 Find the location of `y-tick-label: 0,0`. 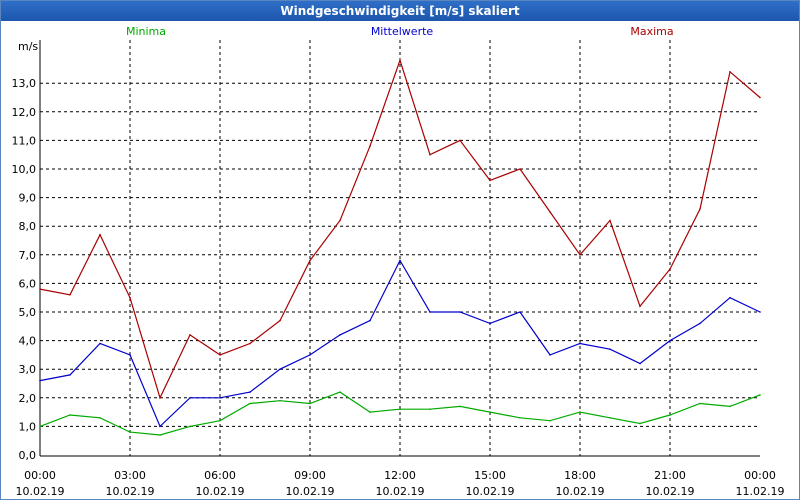

y-tick-label: 0,0 is located at coordinates (28, 455).